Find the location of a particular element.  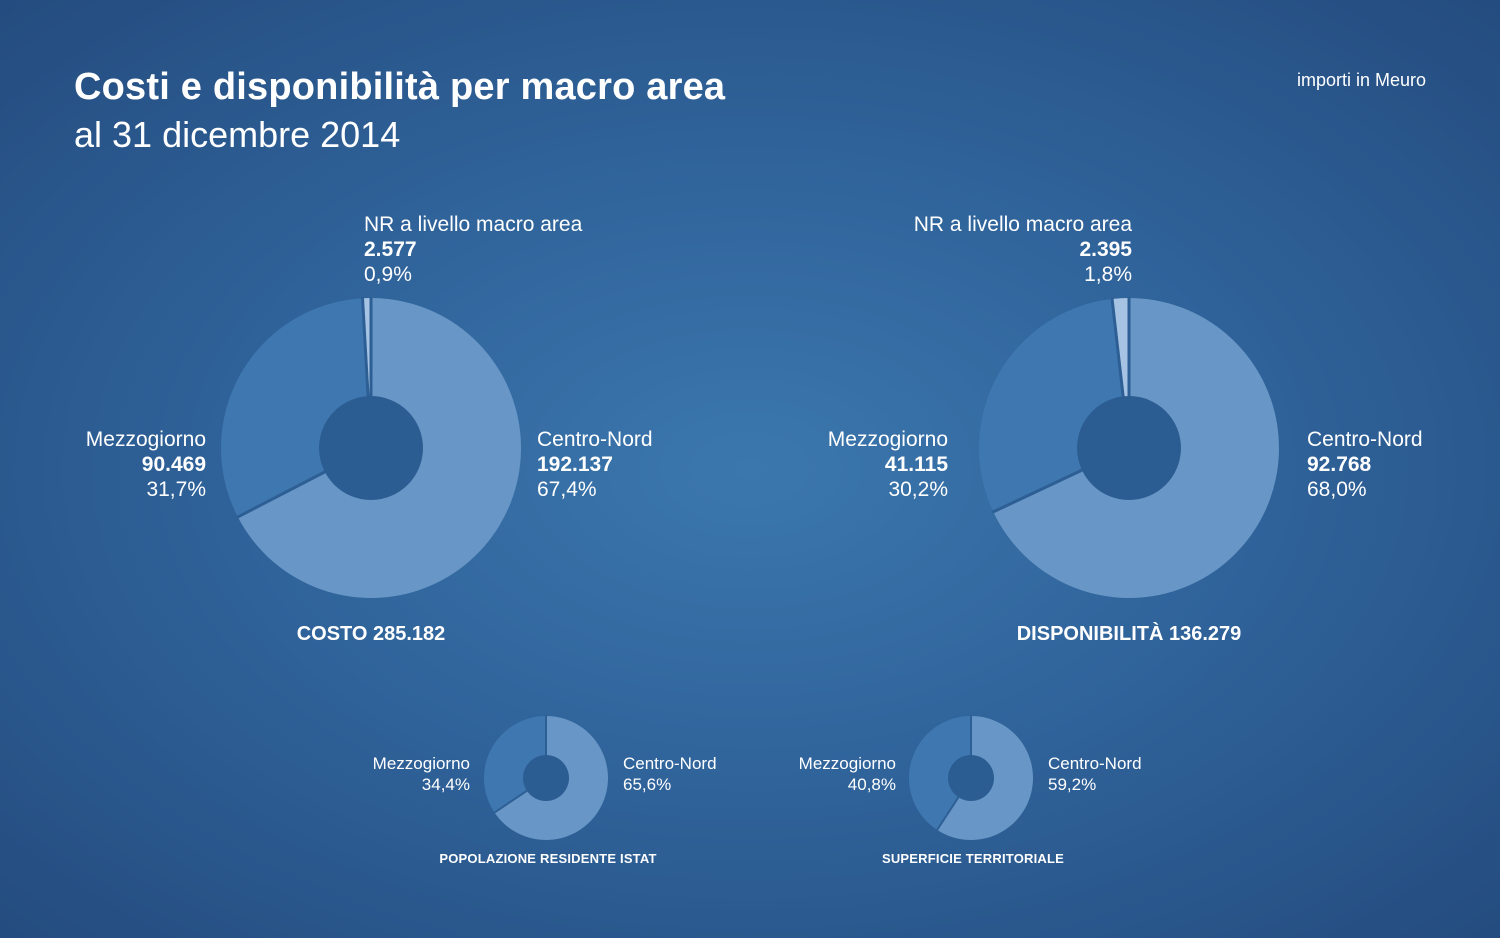

costo-mezzogiorno-label: Mezzogiorno 90.469 31,7% is located at coordinates (146, 464).